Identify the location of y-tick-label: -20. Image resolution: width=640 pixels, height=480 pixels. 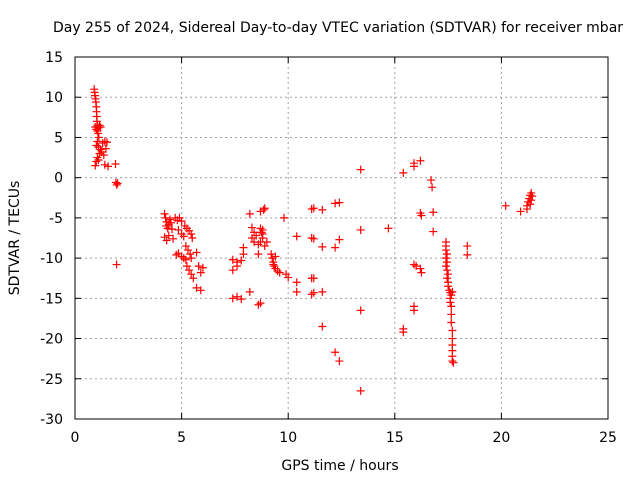
(51, 340).